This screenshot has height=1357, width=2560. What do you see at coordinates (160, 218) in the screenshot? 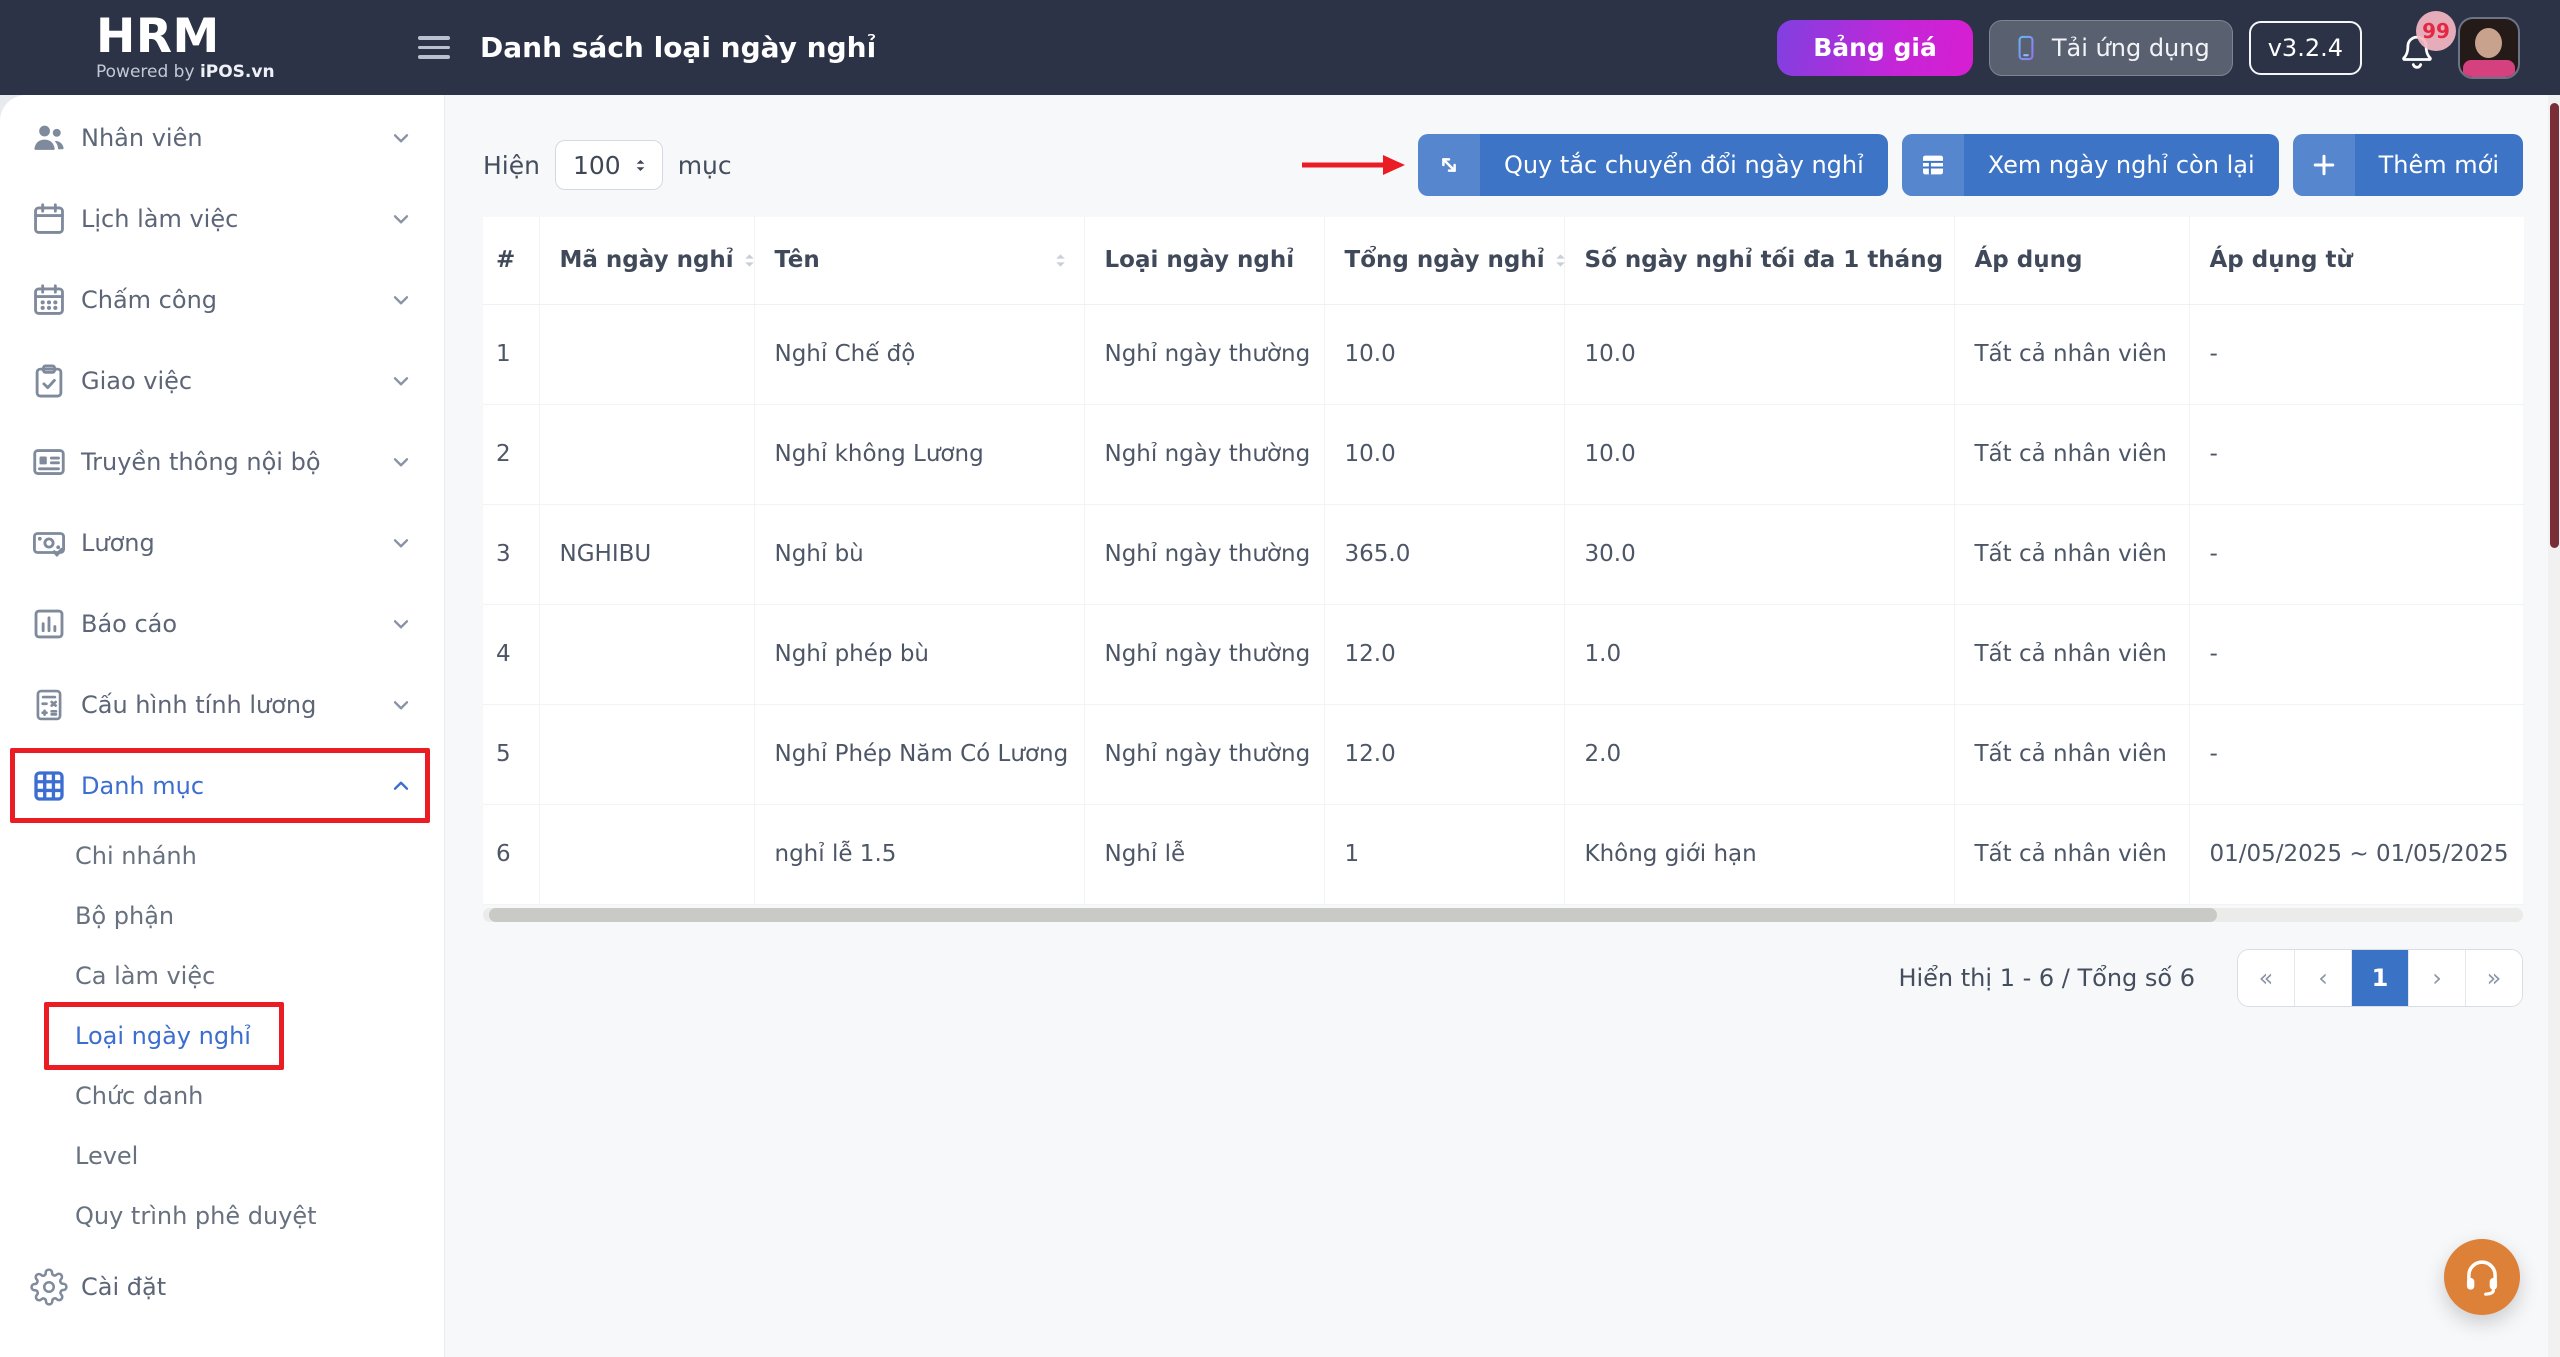
I see `sidebar-item-label: Lịch làm việc` at bounding box center [160, 218].